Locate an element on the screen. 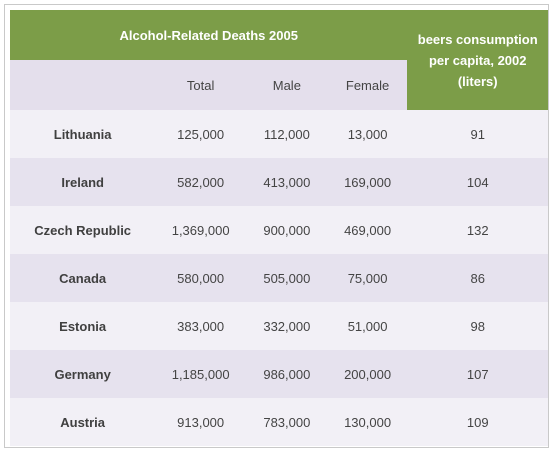 This screenshot has height=452, width=554. table-row: Canada 580,000 505,000 75,000 86 is located at coordinates (279, 278).